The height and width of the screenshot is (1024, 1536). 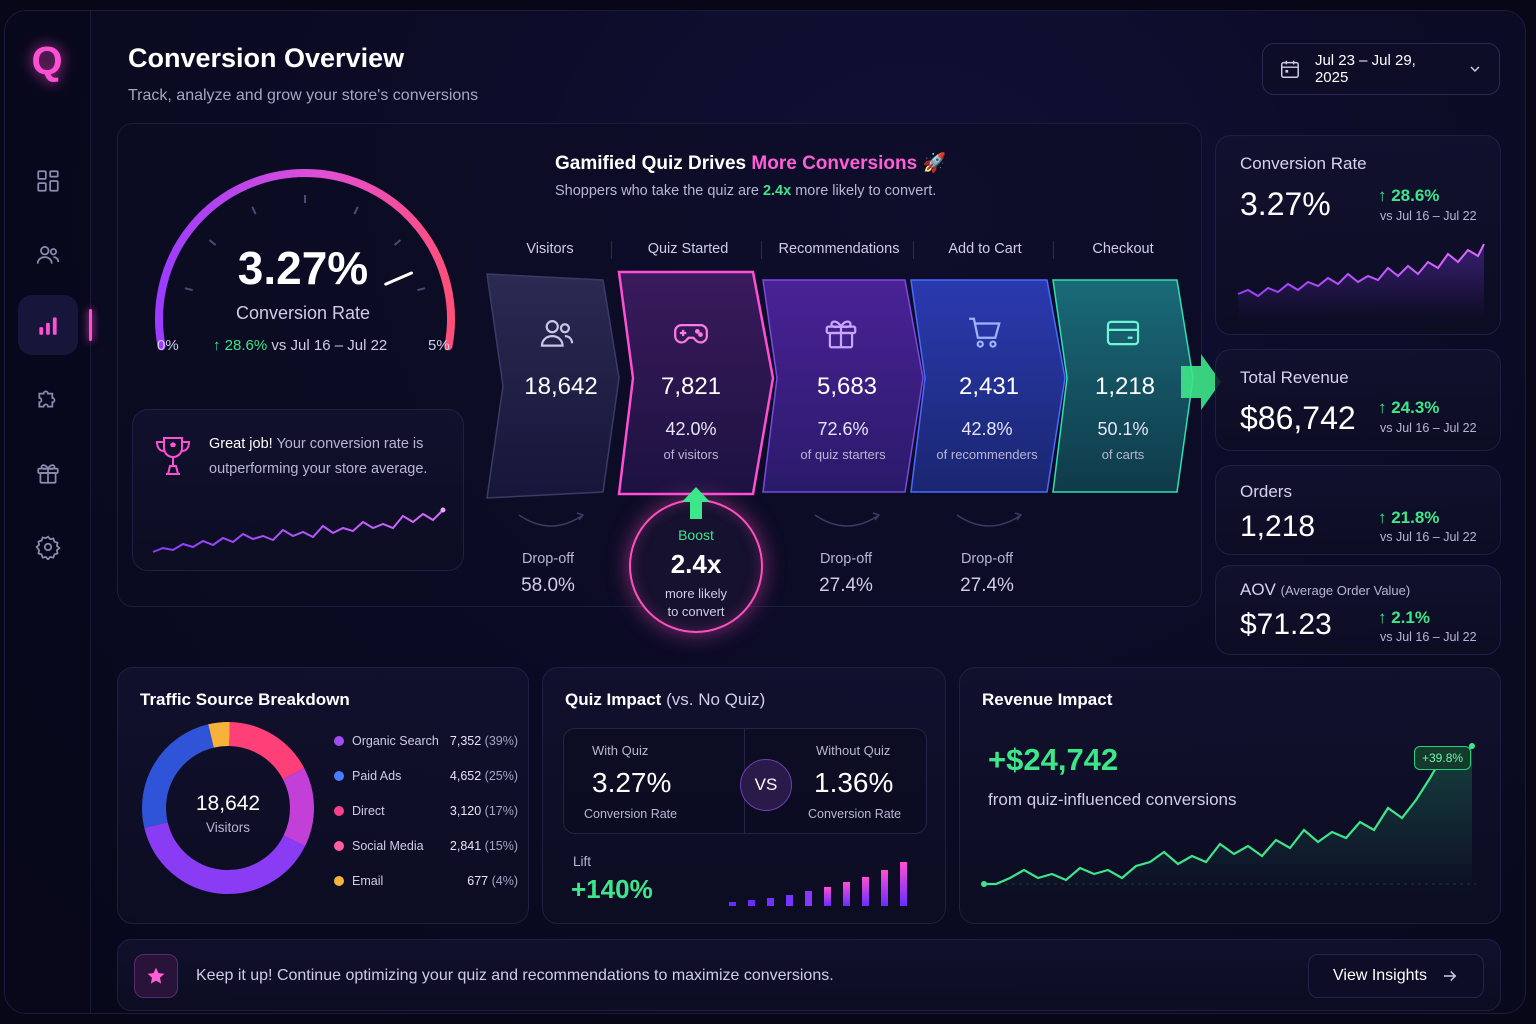 I want to click on sidebar-item-integrations, so click(x=48, y=399).